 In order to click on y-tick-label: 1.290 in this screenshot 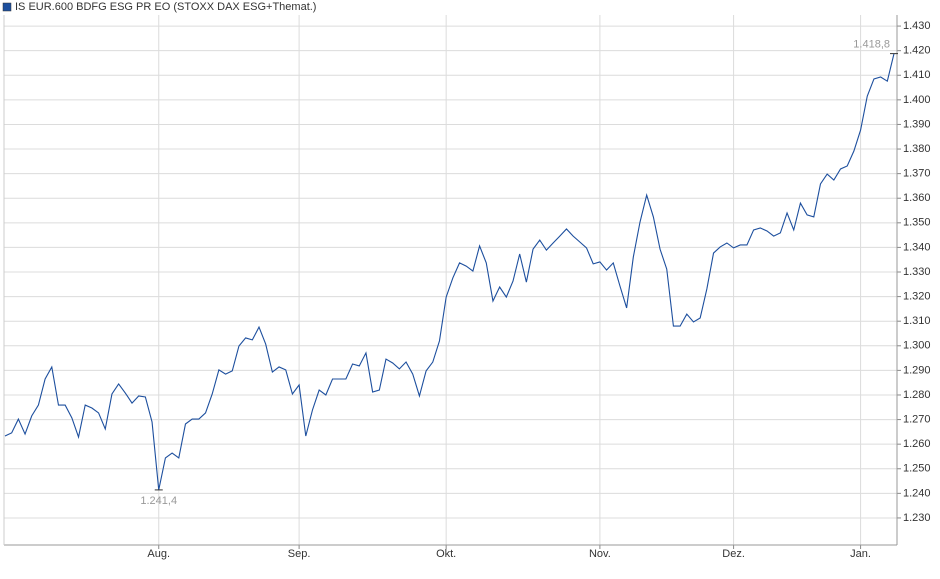, I will do `click(917, 370)`.